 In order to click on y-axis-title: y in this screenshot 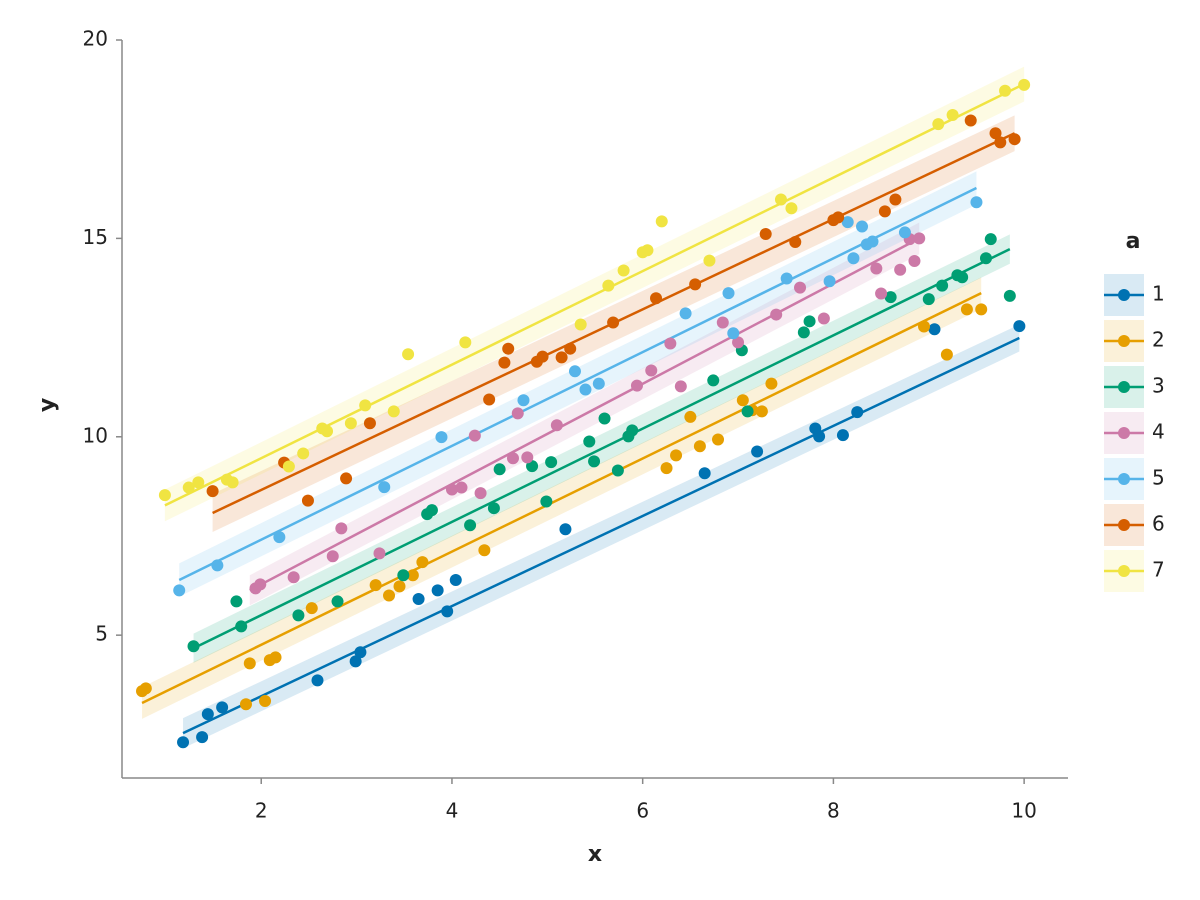, I will do `click(47, 405)`.